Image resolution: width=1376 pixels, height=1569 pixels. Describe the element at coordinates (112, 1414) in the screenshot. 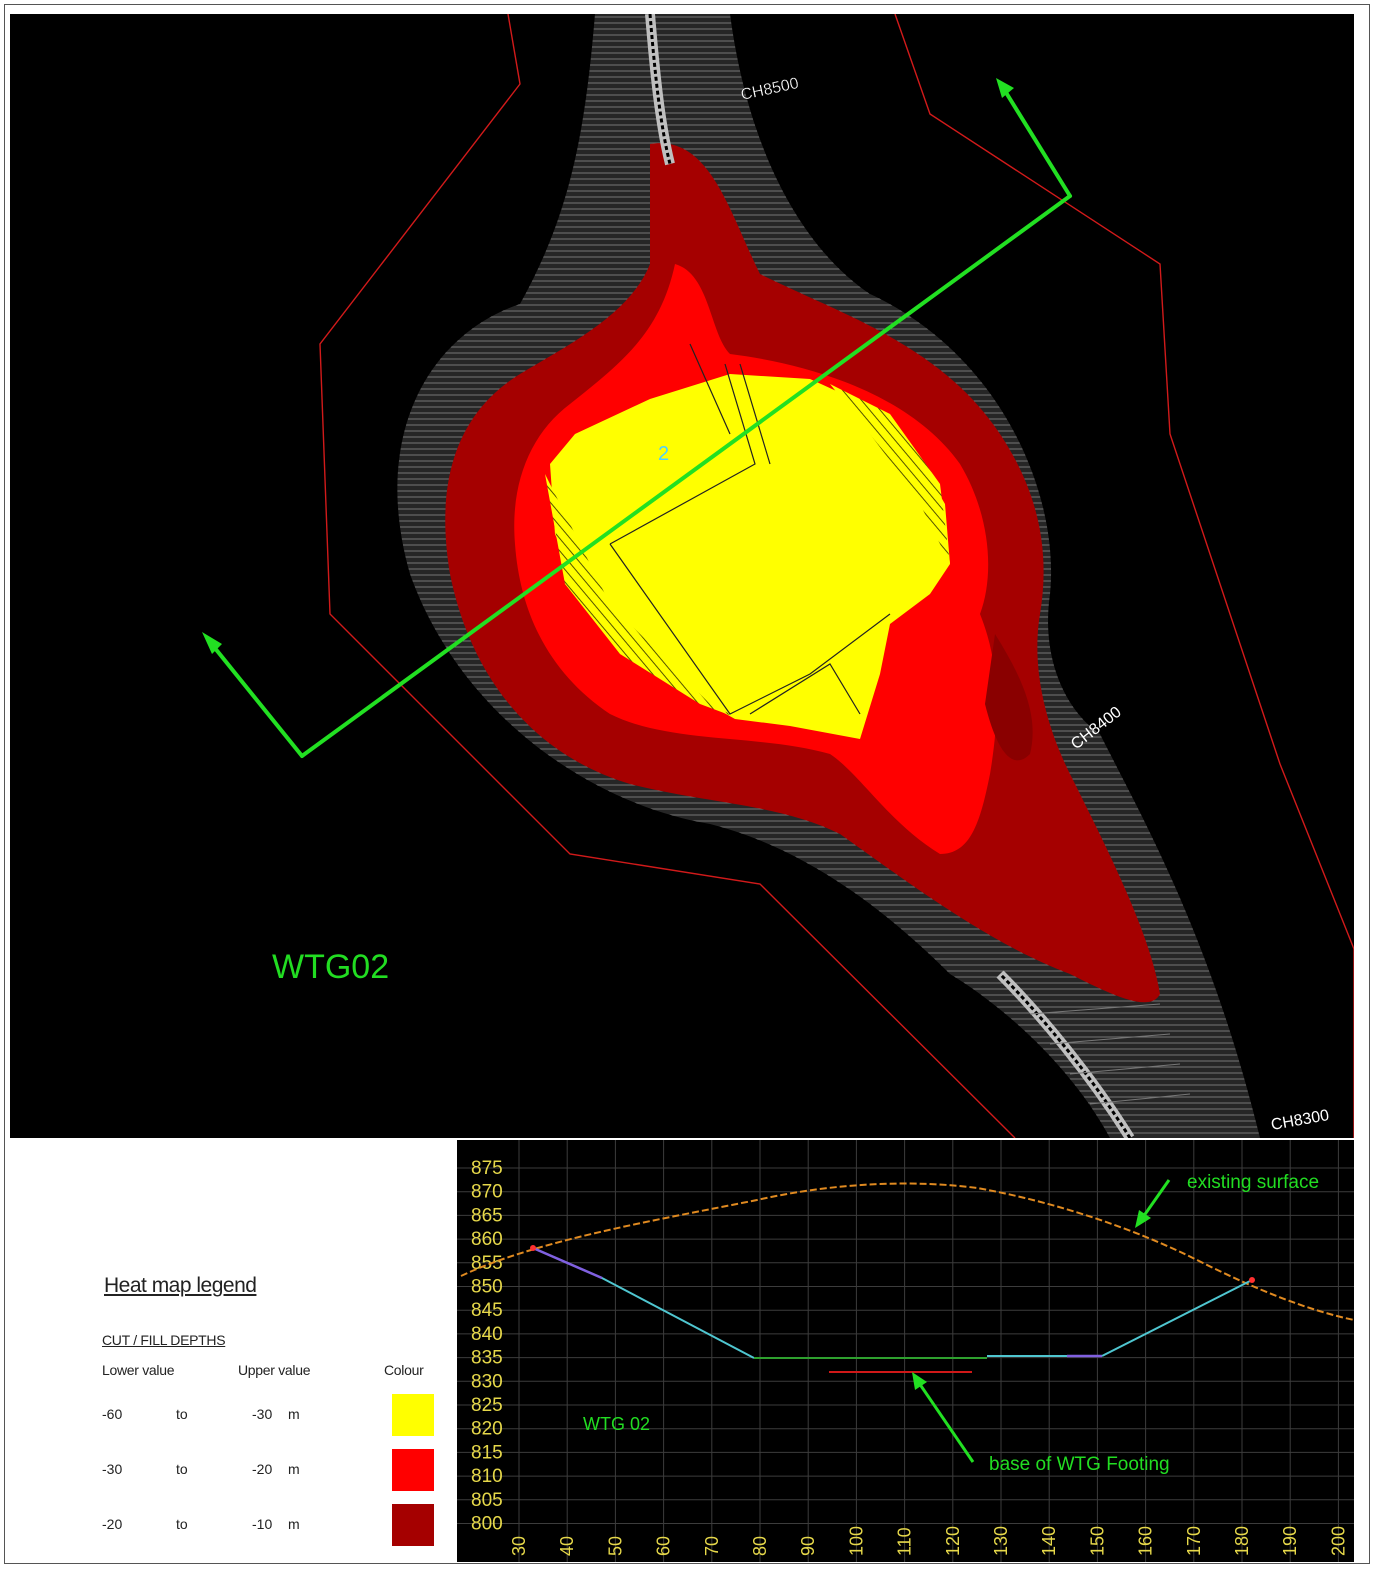

I see `legend-row-1-lower: -60` at that location.